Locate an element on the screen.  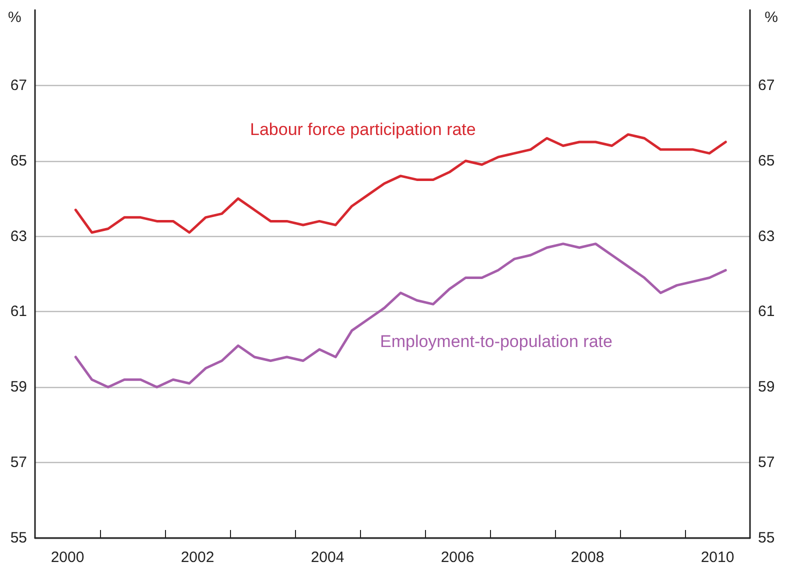
y2-tick-label: 59 is located at coordinates (766, 387).